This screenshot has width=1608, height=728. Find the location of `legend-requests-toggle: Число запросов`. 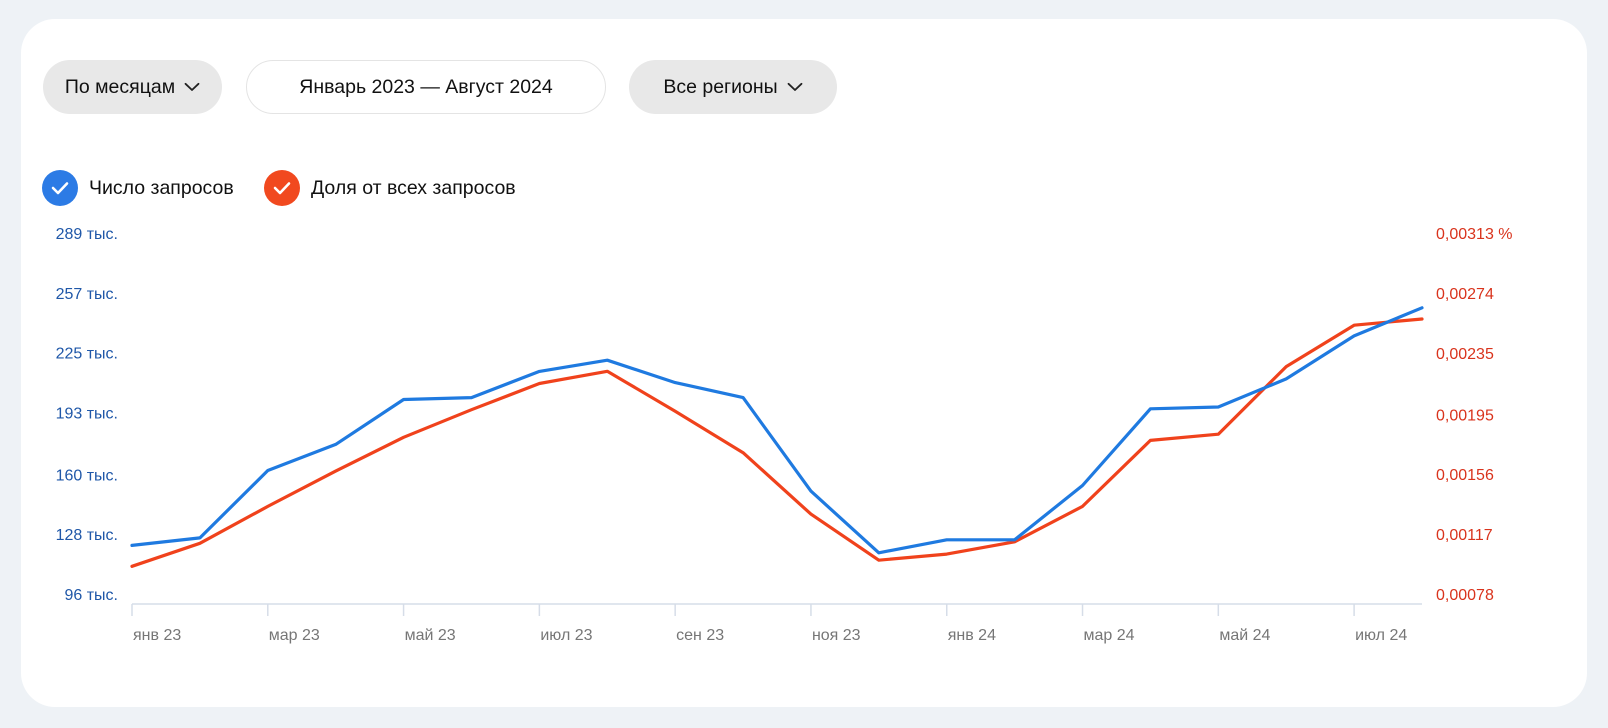

legend-requests-toggle: Число запросов is located at coordinates (138, 188).